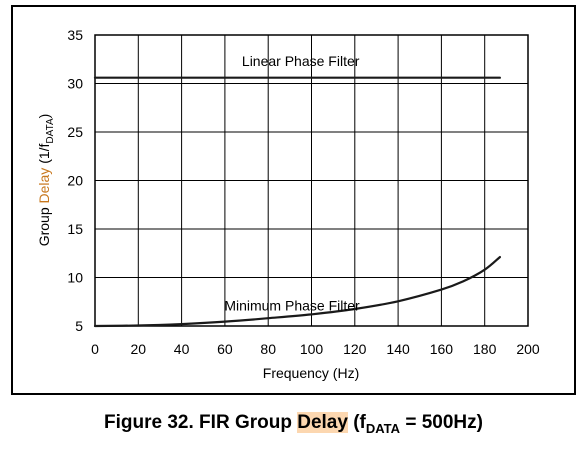 Image resolution: width=587 pixels, height=455 pixels. I want to click on caption-post: = 500Hz), so click(441, 422).